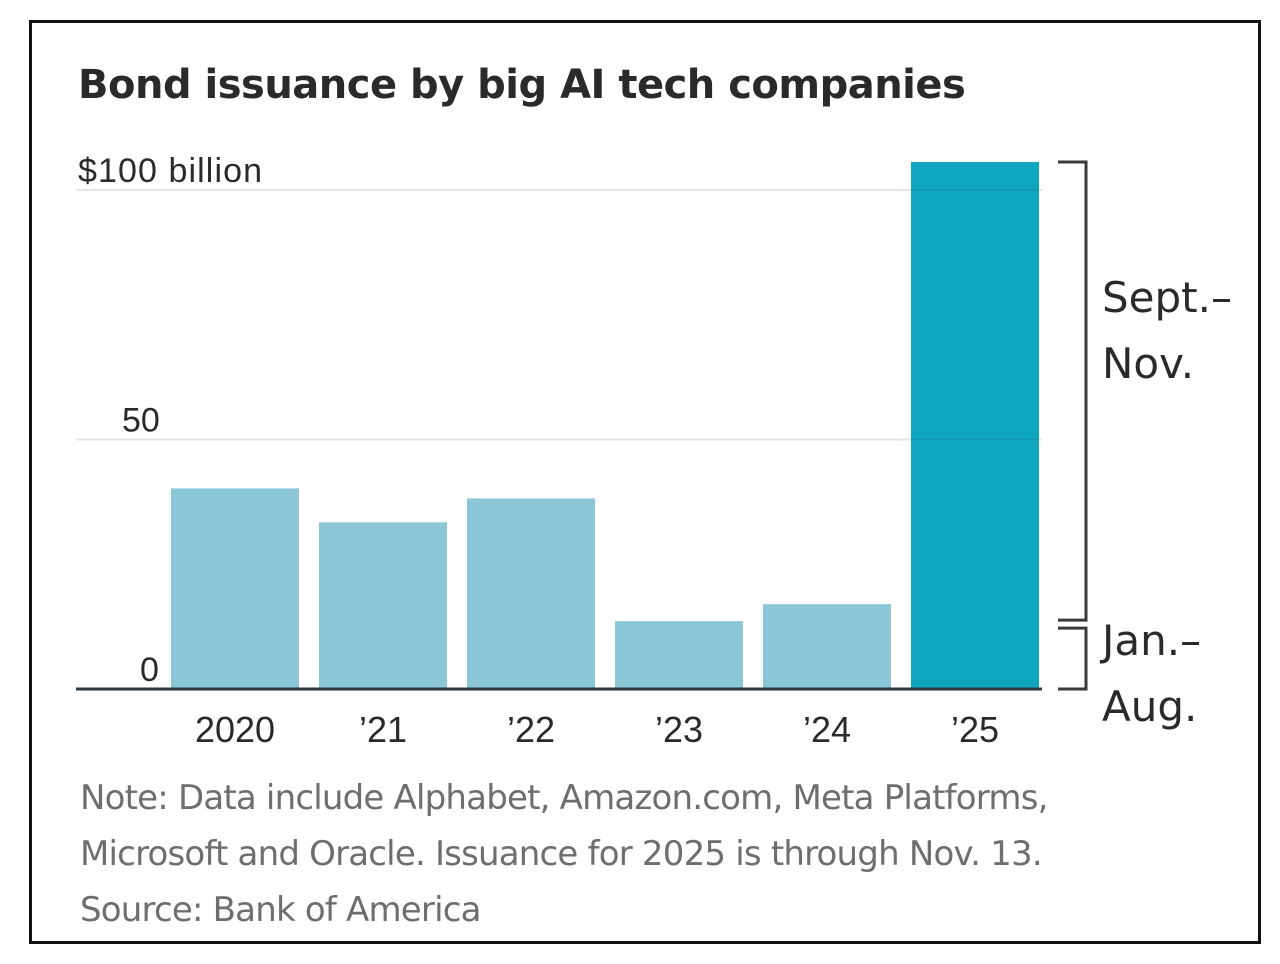  What do you see at coordinates (679, 729) in the screenshot?
I see `x-tick-label: ’23` at bounding box center [679, 729].